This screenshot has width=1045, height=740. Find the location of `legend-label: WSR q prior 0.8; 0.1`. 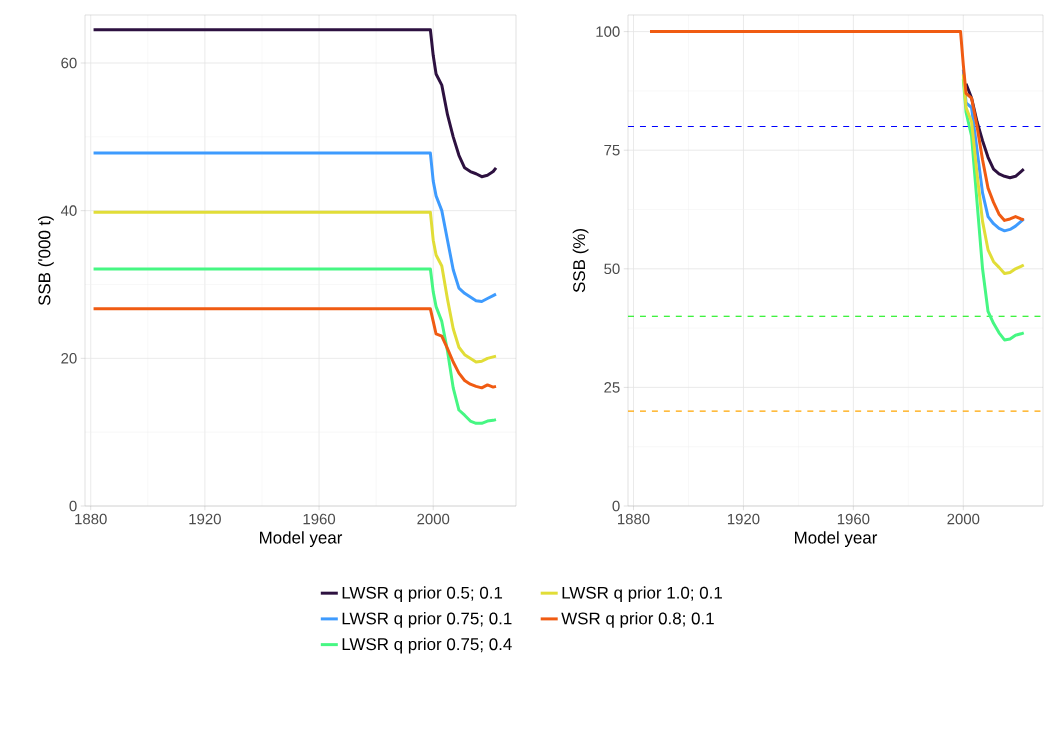

legend-label: WSR q prior 0.8; 0.1 is located at coordinates (637, 620).